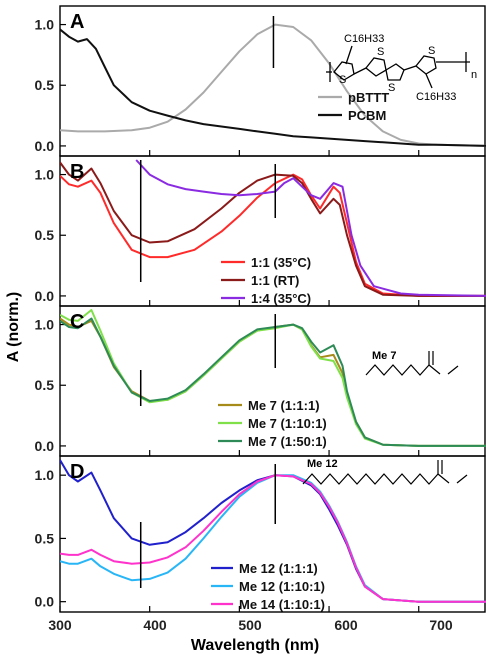 The image size is (486, 654). What do you see at coordinates (281, 262) in the screenshot?
I see `legend-entry: 1:1 (35°C)` at bounding box center [281, 262].